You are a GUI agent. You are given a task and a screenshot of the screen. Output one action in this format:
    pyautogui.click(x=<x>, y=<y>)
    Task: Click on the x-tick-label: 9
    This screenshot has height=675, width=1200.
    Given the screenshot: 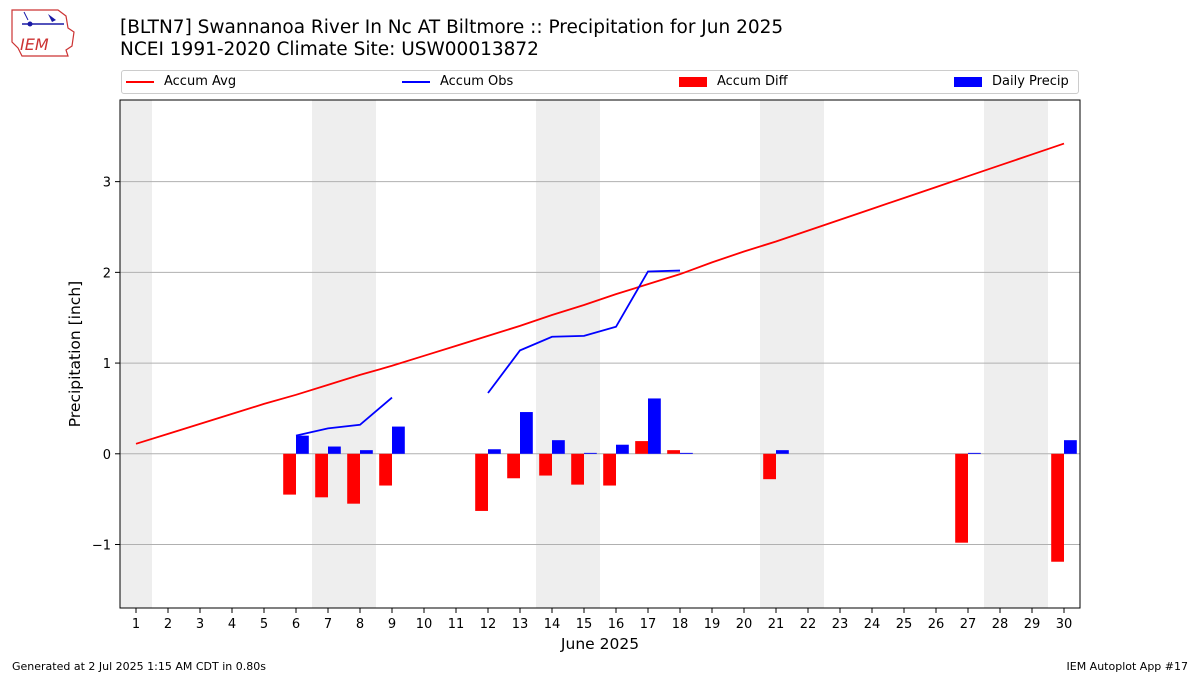 What is the action you would take?
    pyautogui.click(x=392, y=624)
    